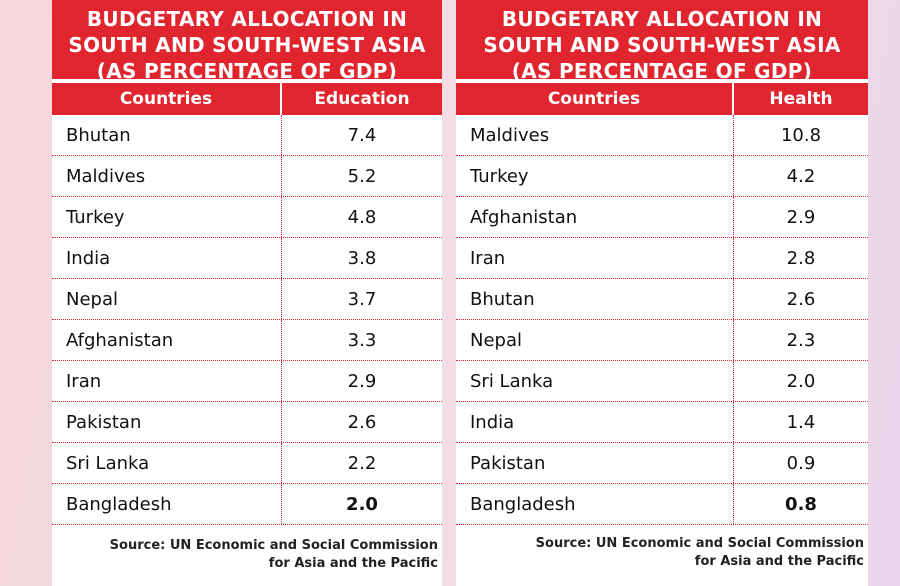 Image resolution: width=900 pixels, height=586 pixels. I want to click on column-header-education: Education, so click(362, 99).